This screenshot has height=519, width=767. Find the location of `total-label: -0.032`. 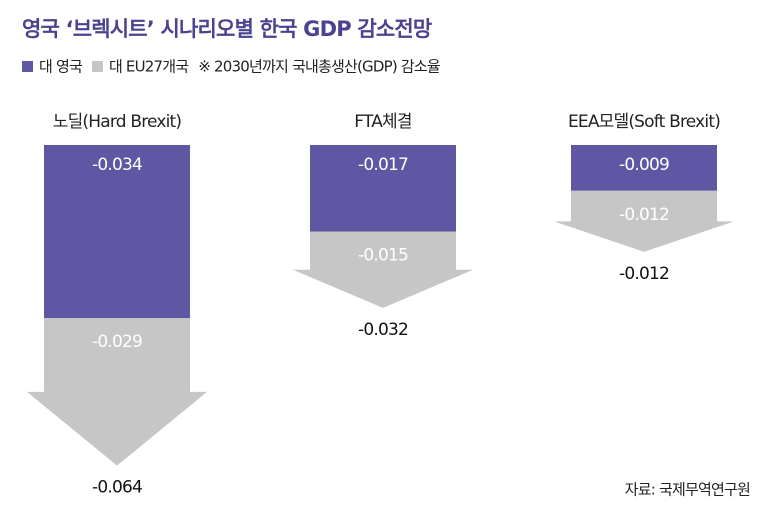

total-label: -0.032 is located at coordinates (383, 330).